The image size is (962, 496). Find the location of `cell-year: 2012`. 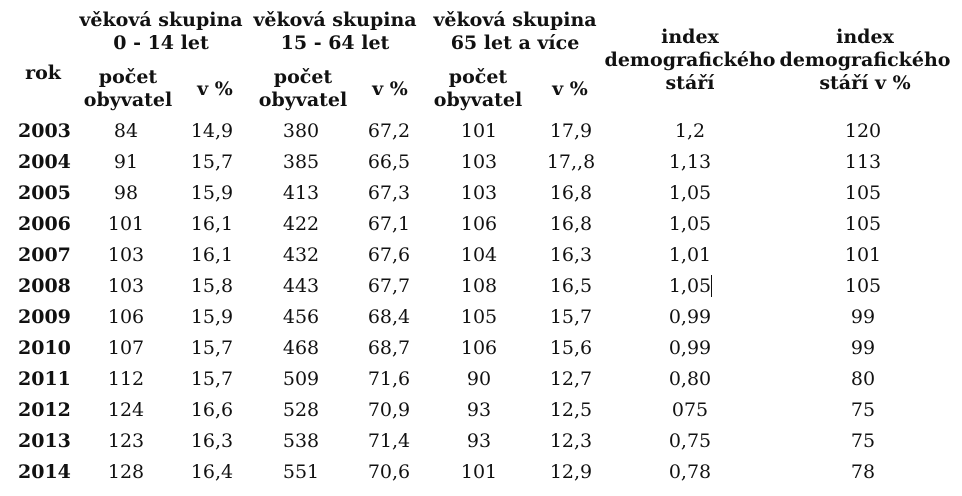

cell-year: 2012 is located at coordinates (44, 410).